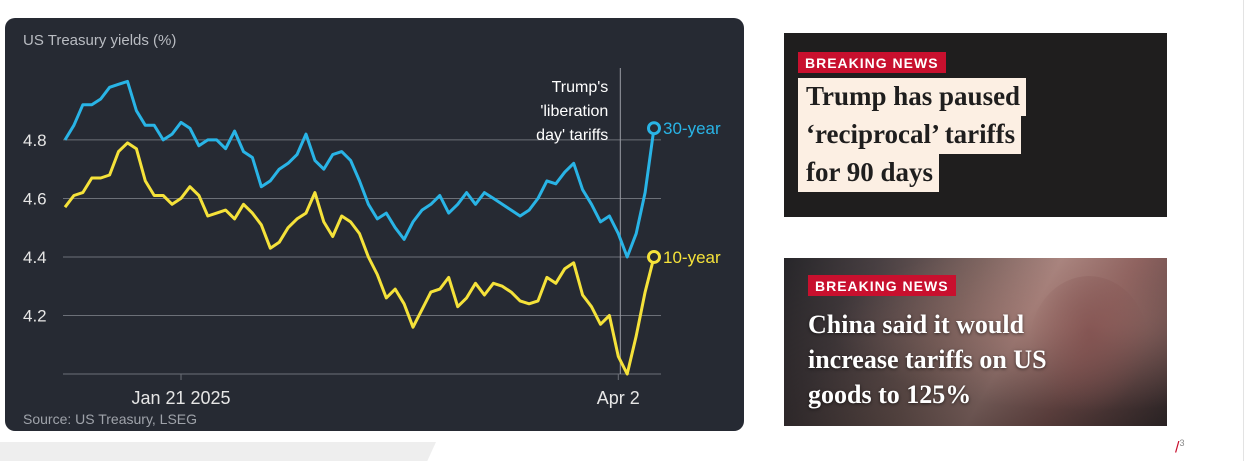  What do you see at coordinates (35, 315) in the screenshot?
I see `y-tick-label: 4.2` at bounding box center [35, 315].